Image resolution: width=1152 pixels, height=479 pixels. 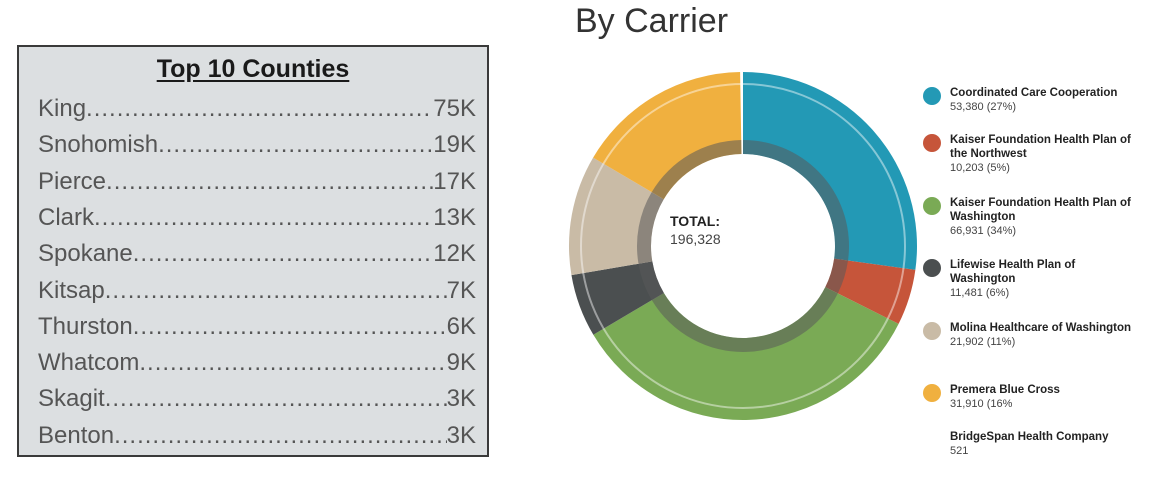 I want to click on county-row: Kitsap 7K, so click(x=257, y=294).